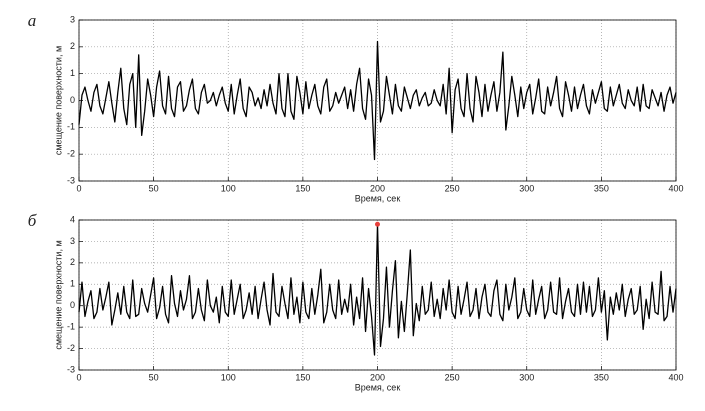  I want to click on peak-marker, so click(377, 224).